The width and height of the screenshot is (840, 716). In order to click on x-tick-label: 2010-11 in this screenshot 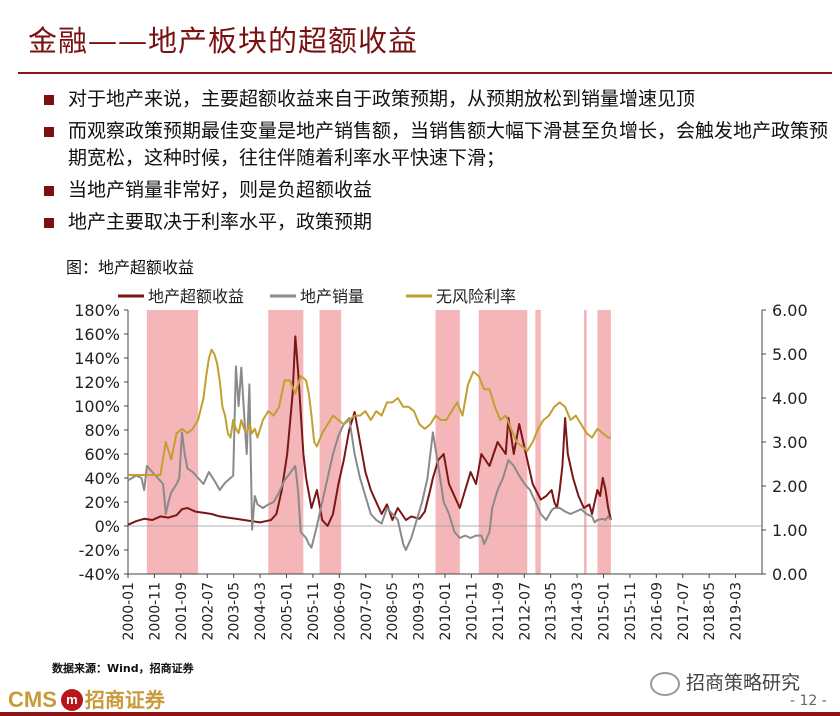, I will do `click(472, 611)`.